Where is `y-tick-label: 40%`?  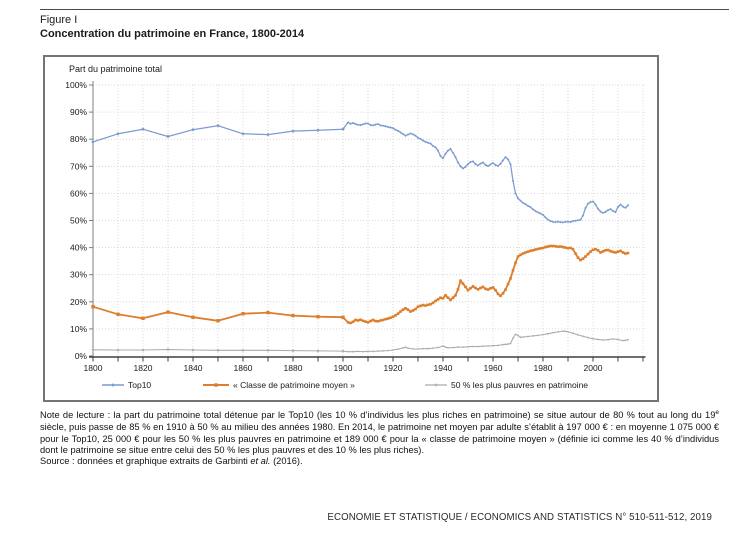 y-tick-label: 40% is located at coordinates (78, 248).